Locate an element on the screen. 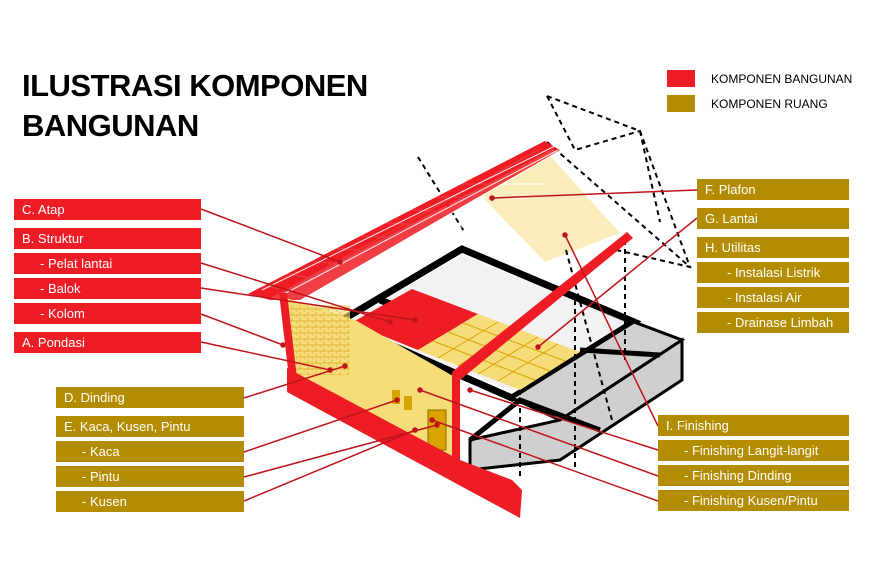  legend-label: KOMPONEN RUANG is located at coordinates (769, 103).